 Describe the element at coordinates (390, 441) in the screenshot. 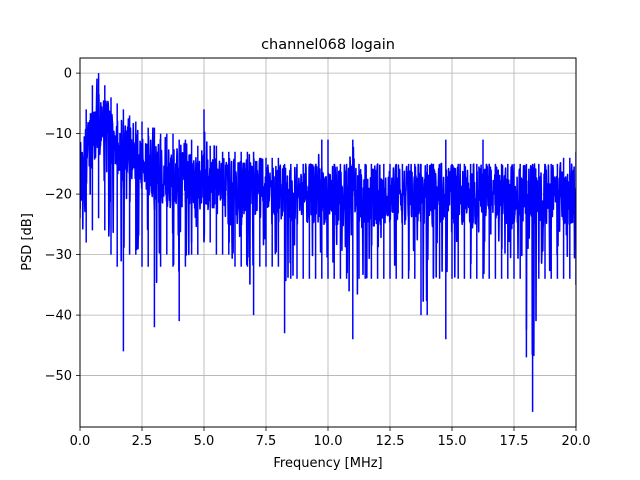

I see `x-tick-label: 12.5` at that location.